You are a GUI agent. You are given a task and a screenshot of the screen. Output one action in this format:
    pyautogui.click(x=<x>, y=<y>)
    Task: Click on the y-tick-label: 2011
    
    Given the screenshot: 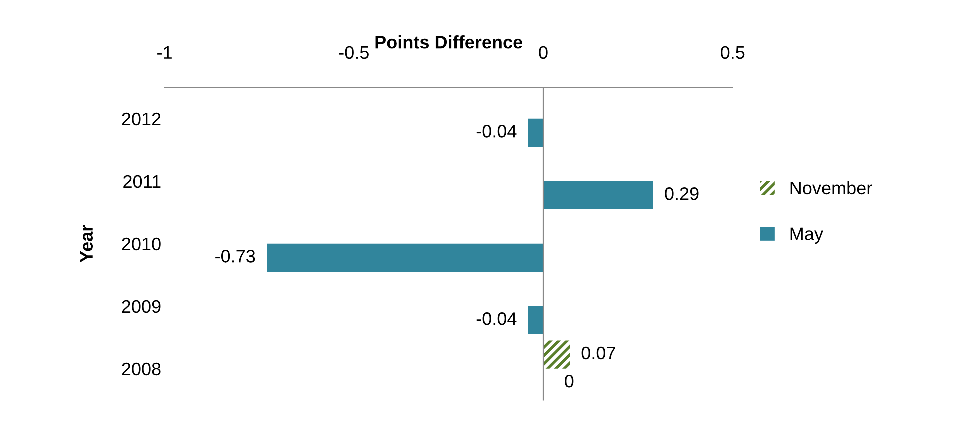 What is the action you would take?
    pyautogui.click(x=142, y=181)
    